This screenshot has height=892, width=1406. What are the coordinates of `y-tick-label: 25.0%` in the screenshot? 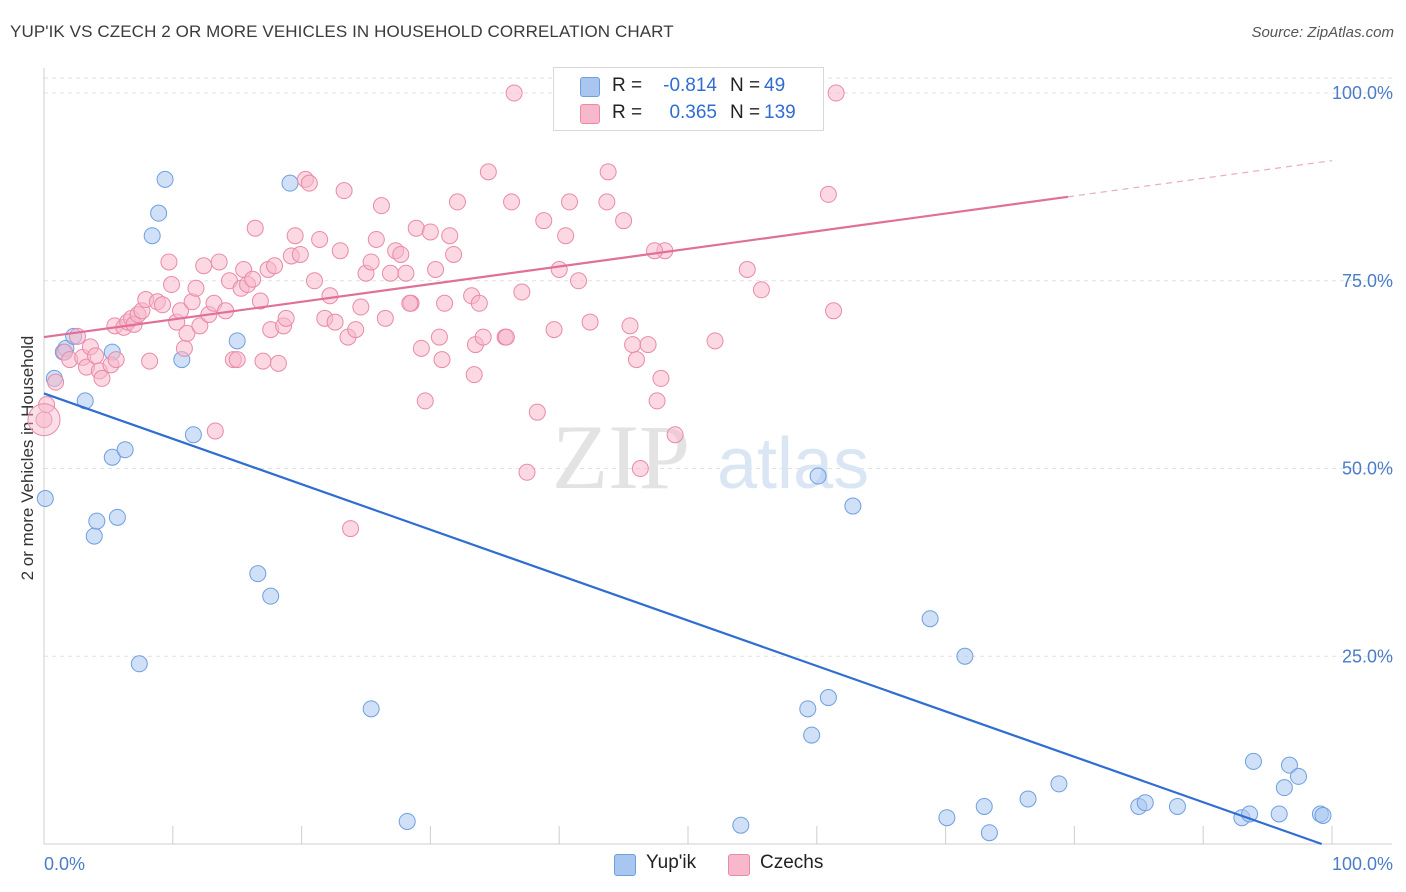 It's located at (1367, 656).